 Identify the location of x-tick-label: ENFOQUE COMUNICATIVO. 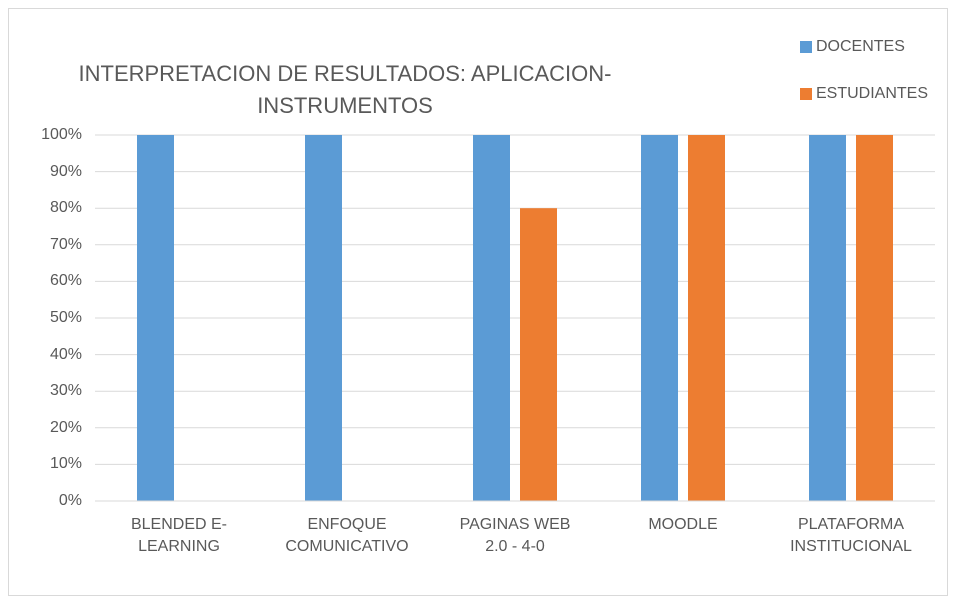
(347, 535).